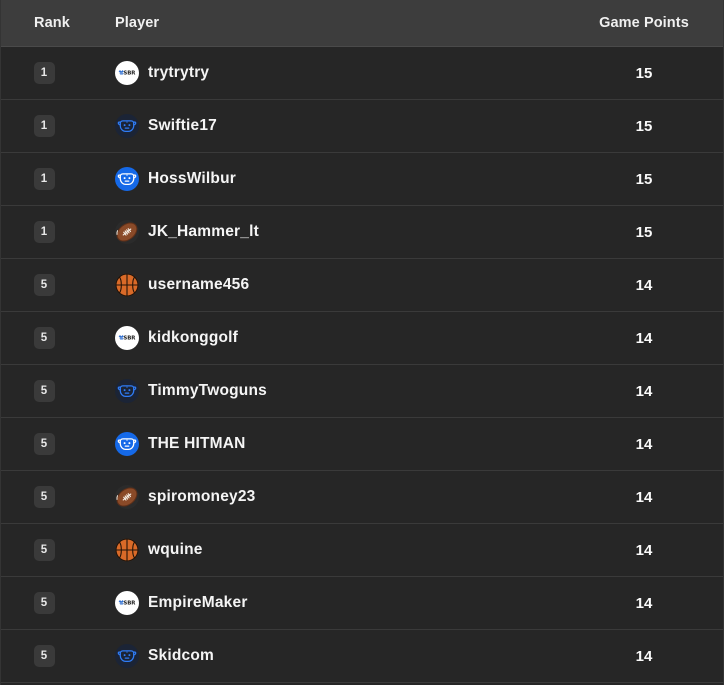 This screenshot has height=685, width=724. I want to click on table-row: 1 Swiftie17 15, so click(362, 126).